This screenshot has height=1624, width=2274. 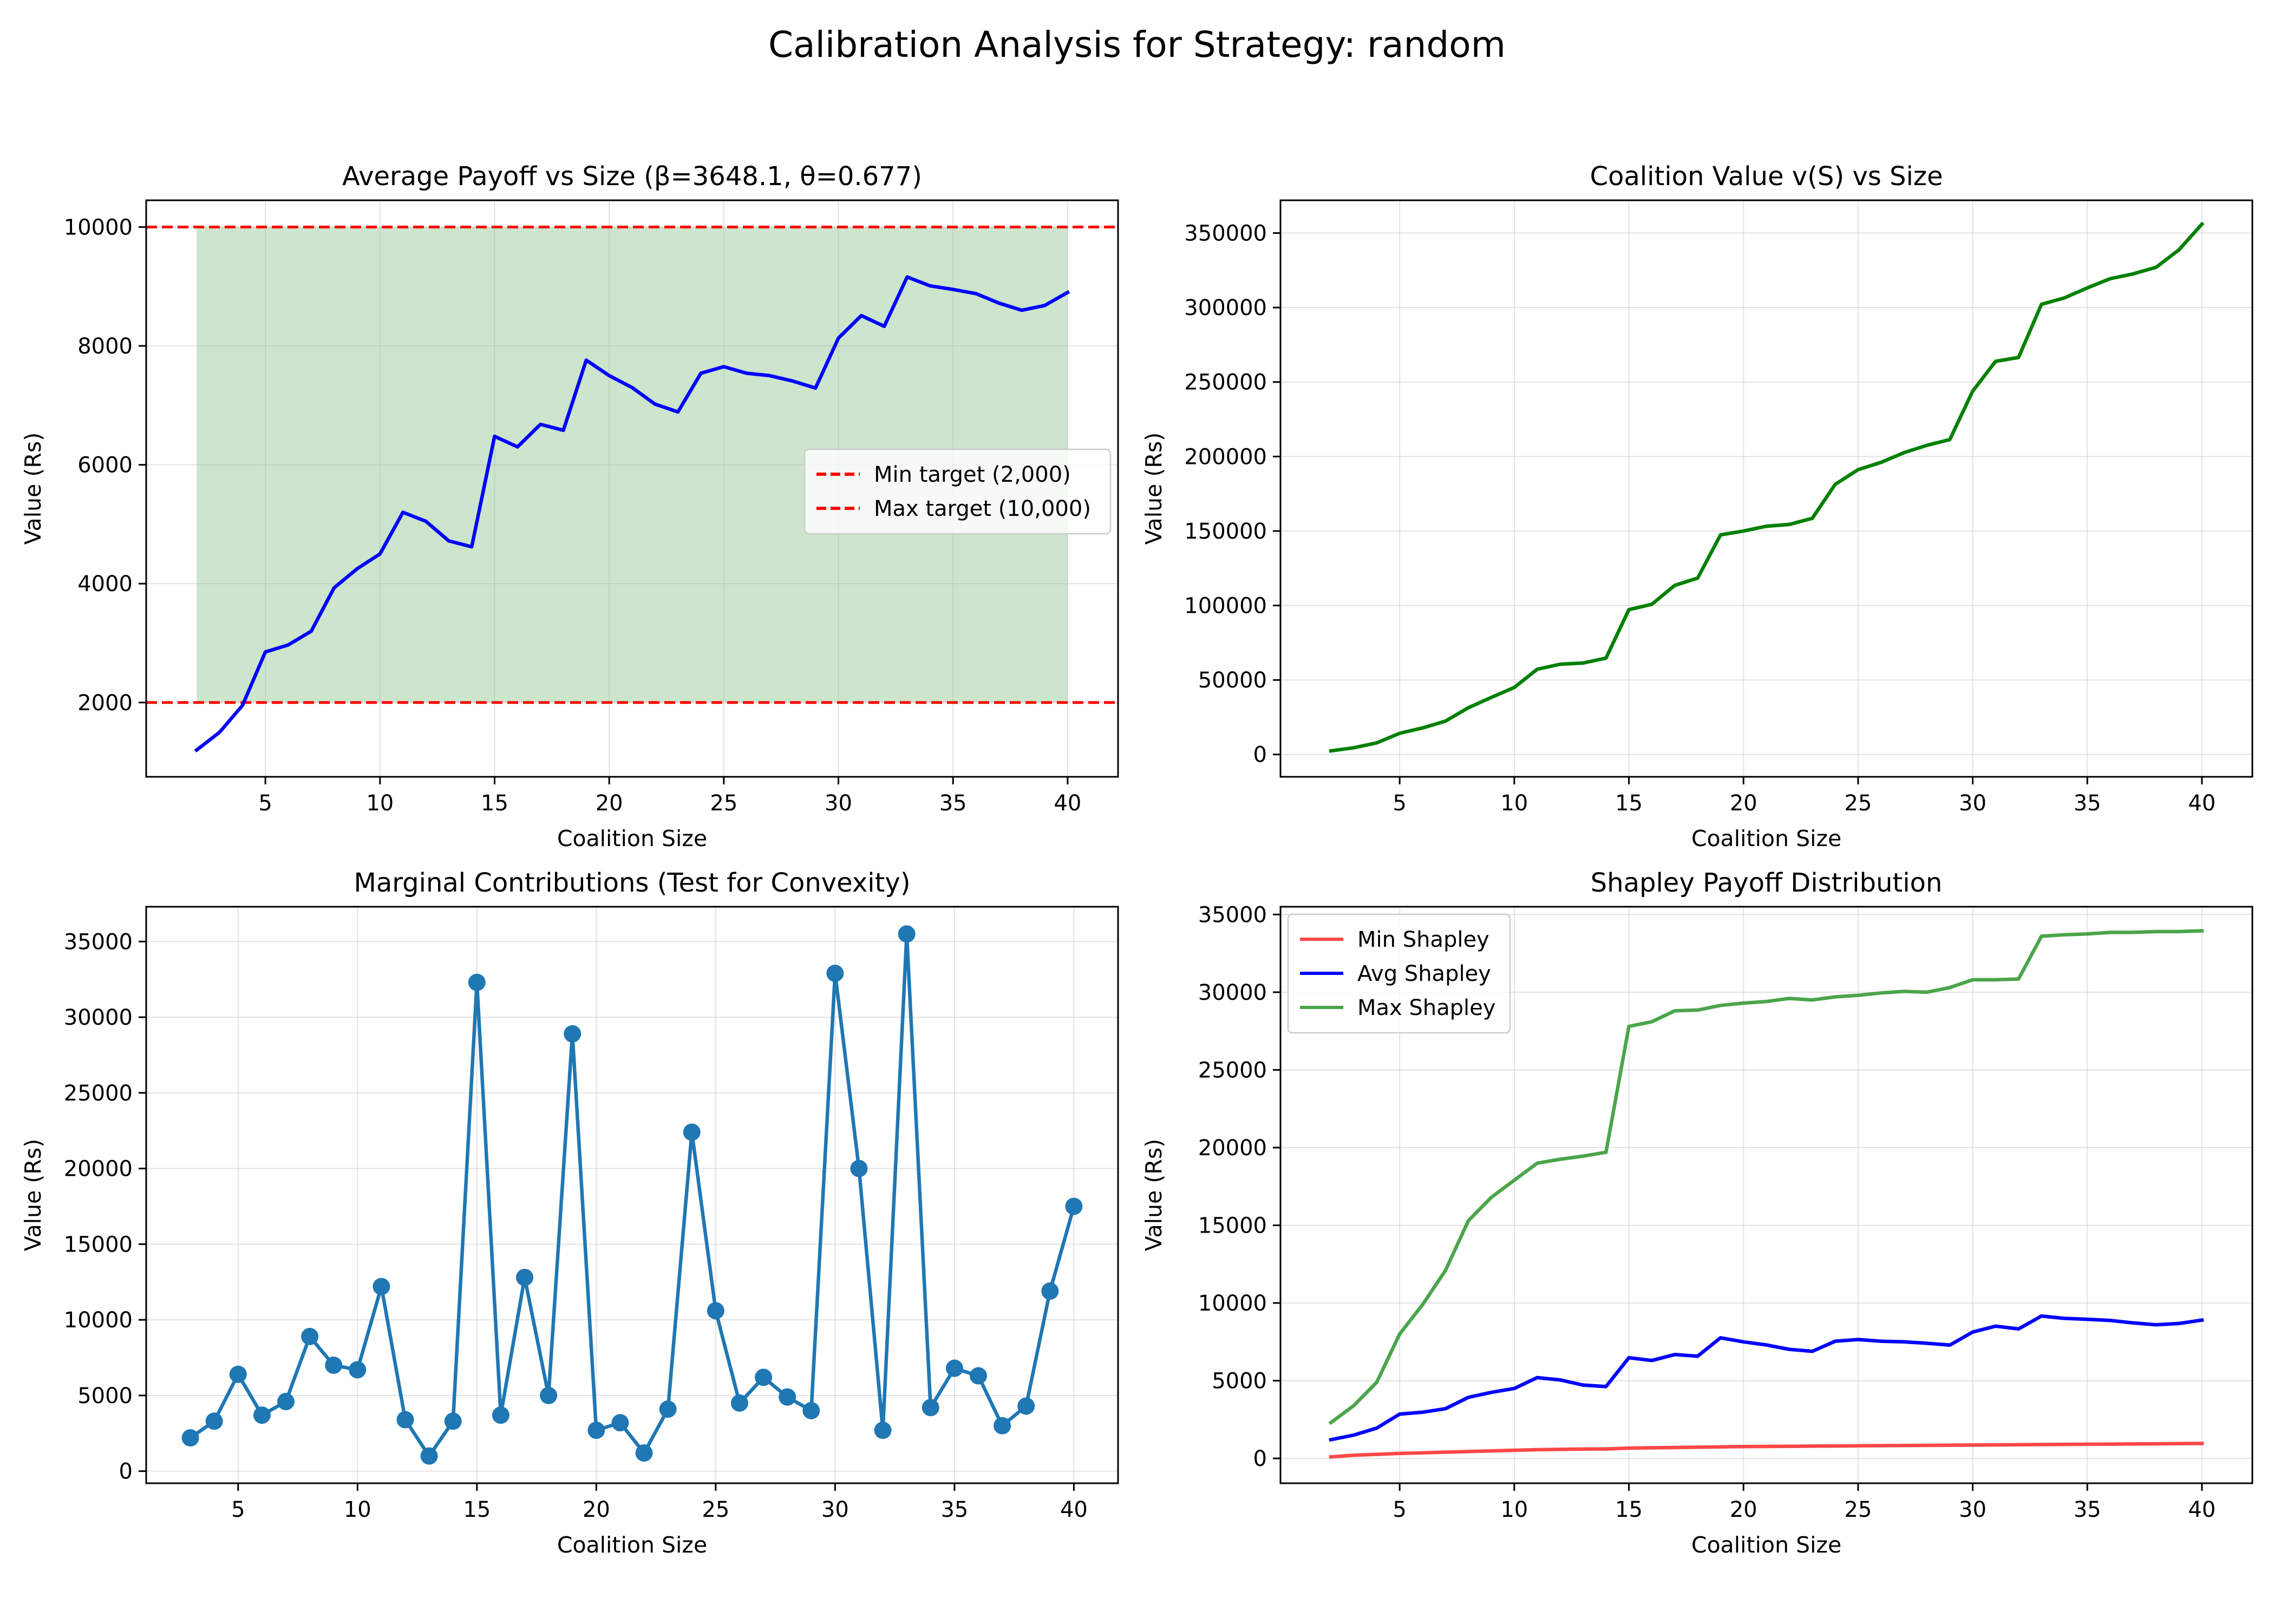 I want to click on legend-label: Min target (2,000), so click(x=973, y=475).